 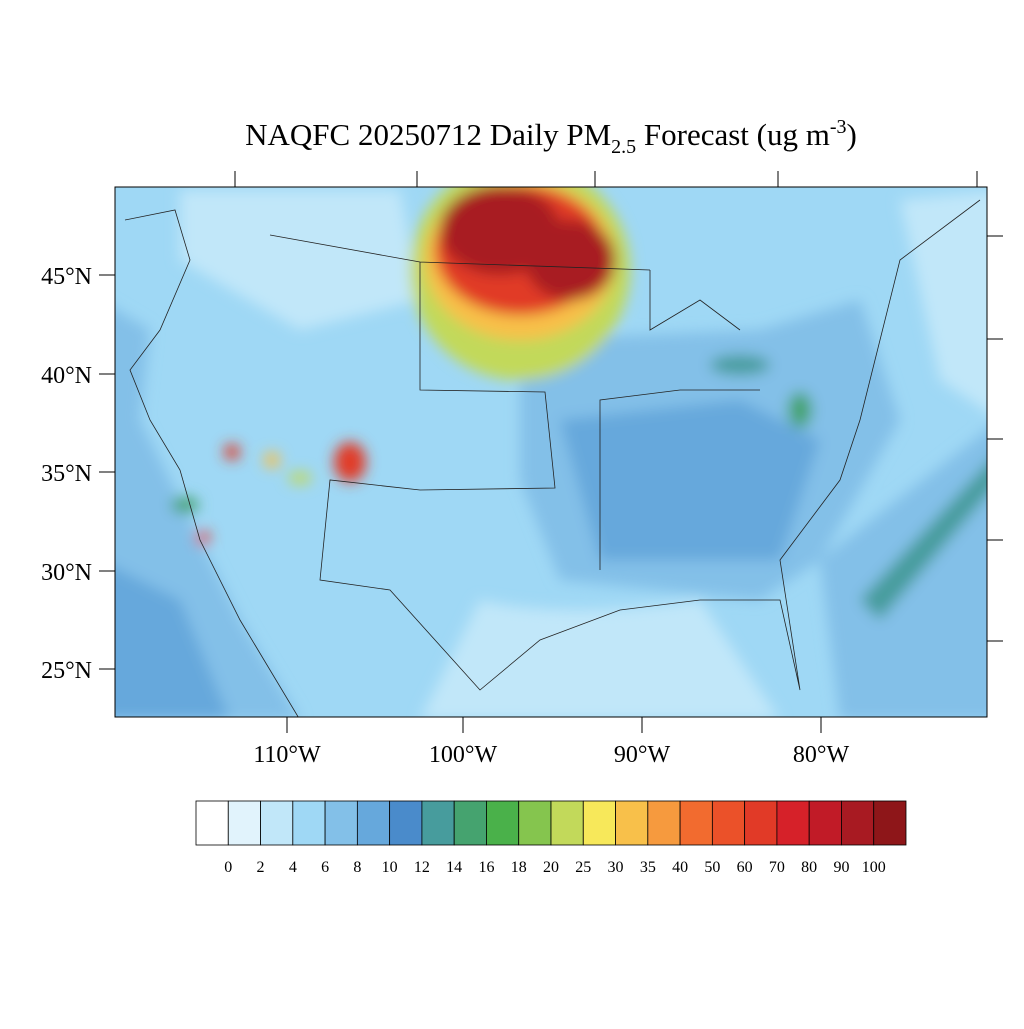 What do you see at coordinates (519, 867) in the screenshot?
I see `colorbar-label: 18` at bounding box center [519, 867].